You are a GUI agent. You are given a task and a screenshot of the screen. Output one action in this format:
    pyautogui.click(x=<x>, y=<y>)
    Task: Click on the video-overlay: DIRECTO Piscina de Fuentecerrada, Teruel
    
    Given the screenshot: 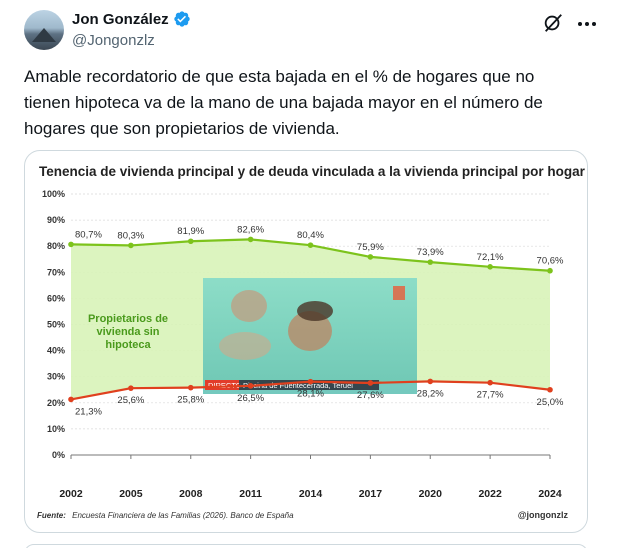 What is the action you would take?
    pyautogui.click(x=310, y=336)
    